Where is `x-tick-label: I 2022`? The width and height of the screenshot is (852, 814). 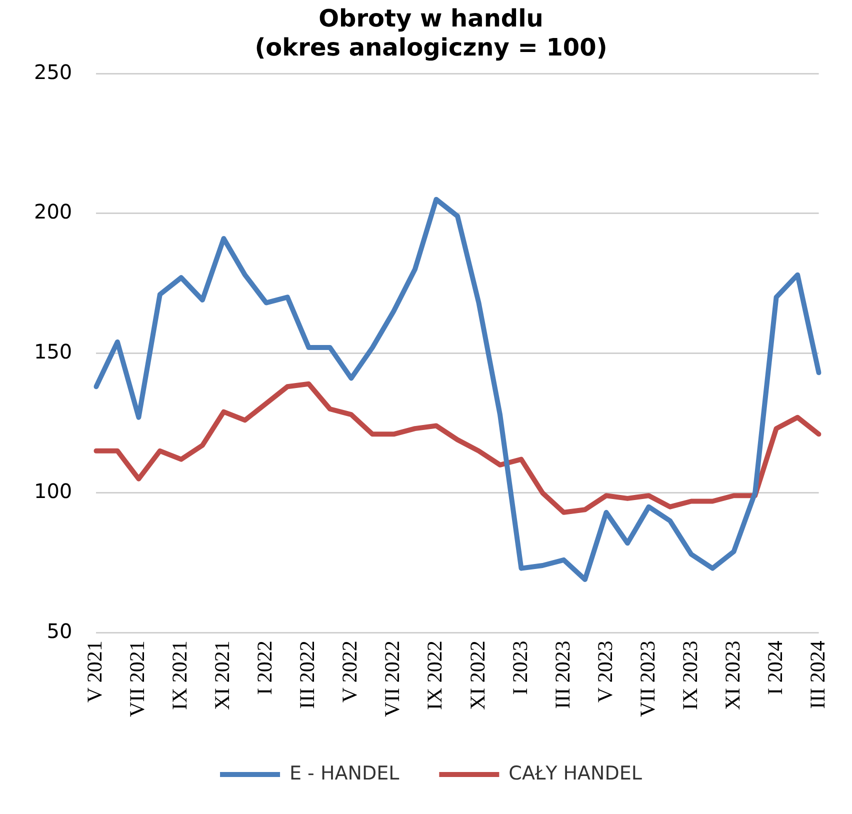
x-tick-label: I 2022 is located at coordinates (264, 667).